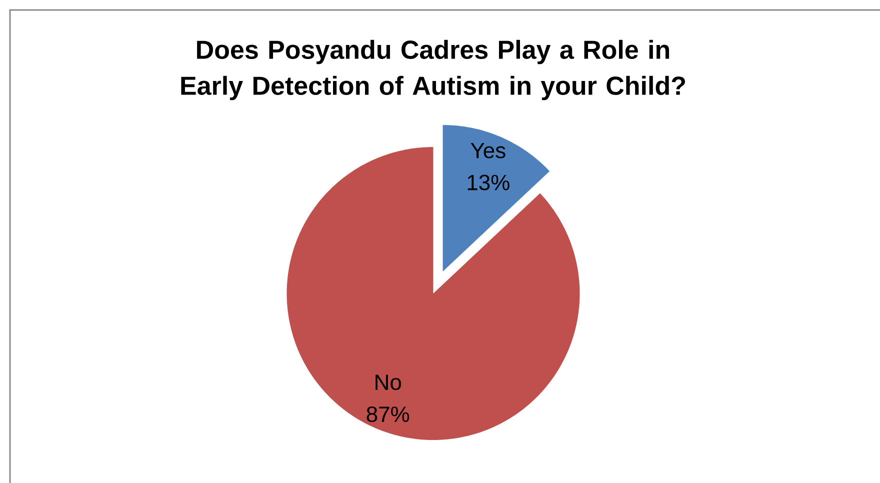 The image size is (880, 483). Describe the element at coordinates (488, 150) in the screenshot. I see `slice-label: Yes` at that location.